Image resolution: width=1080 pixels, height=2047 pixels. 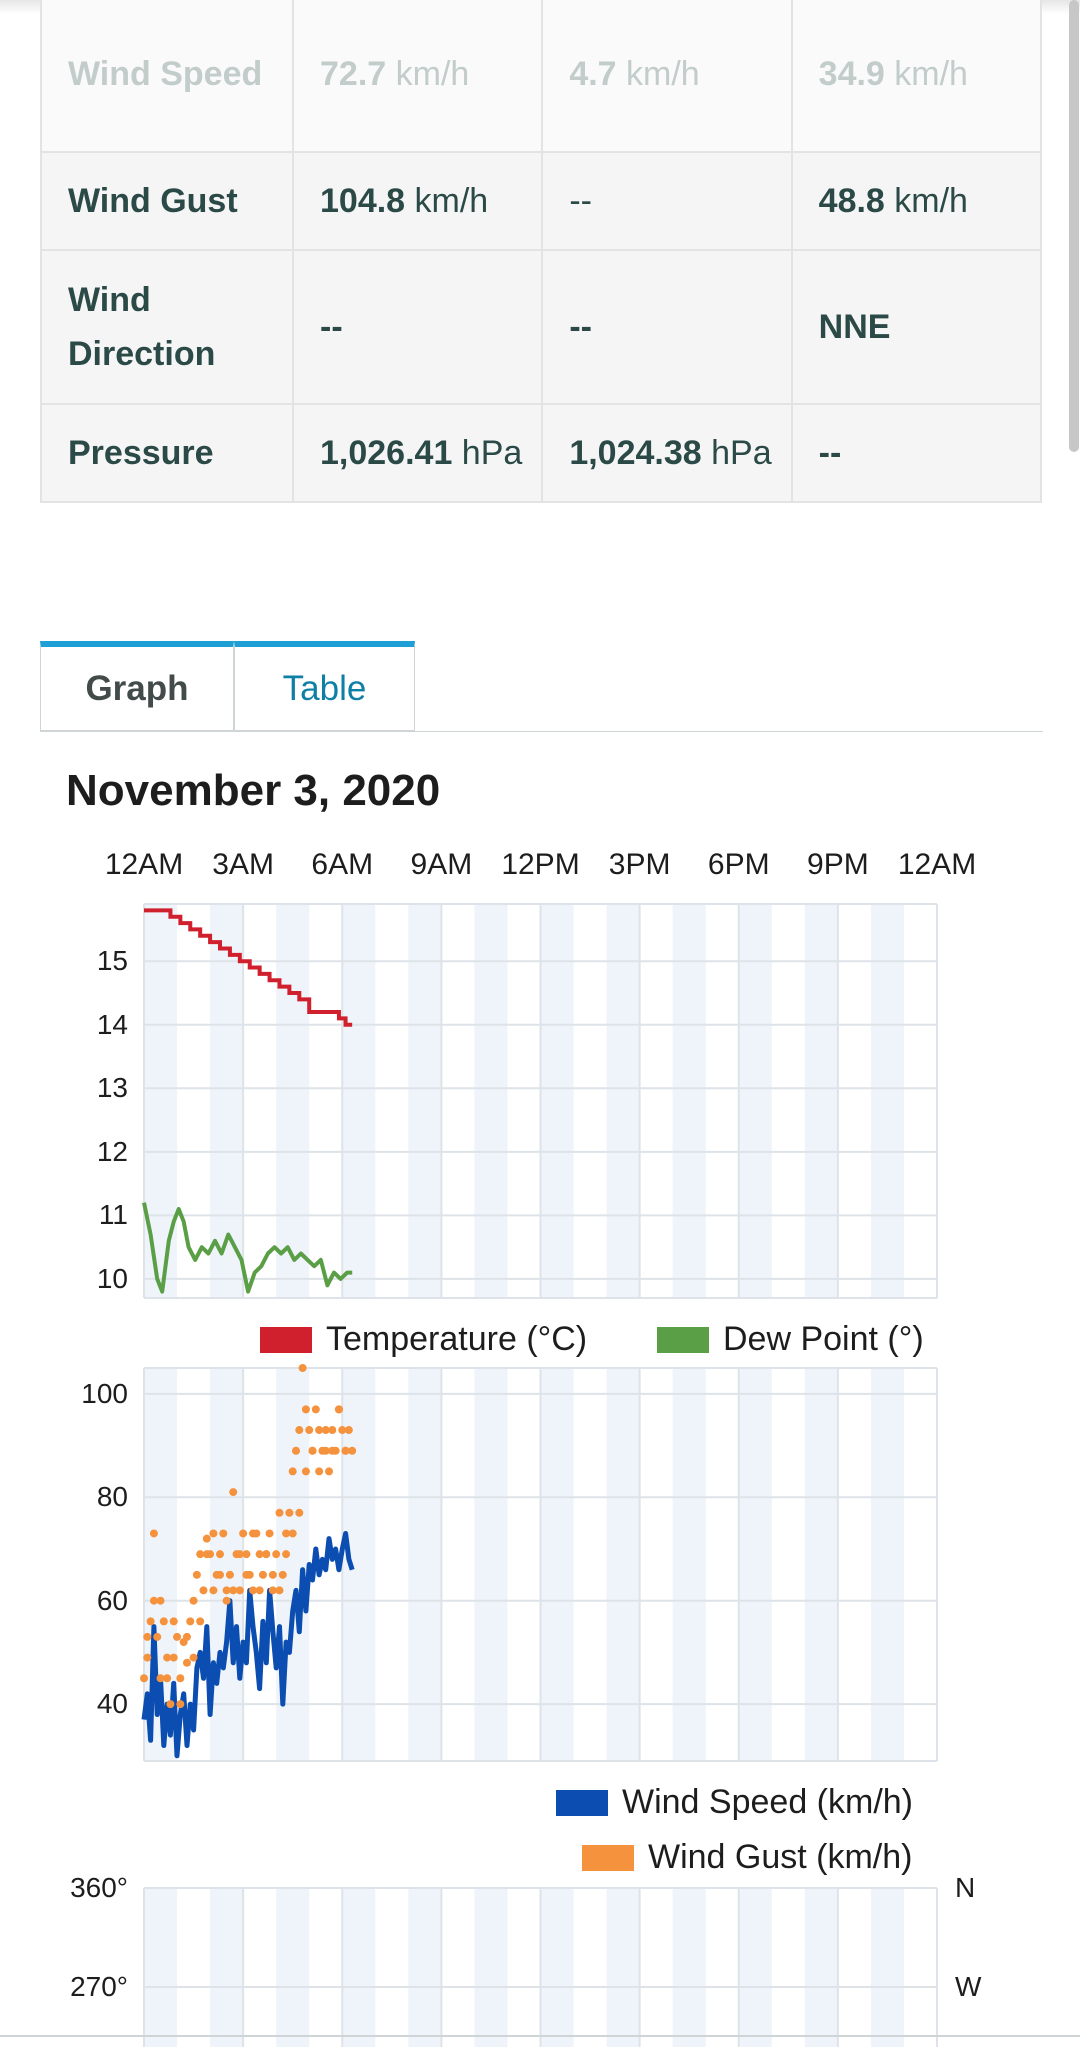 I want to click on y-tick-label: 13, so click(x=112, y=1088).